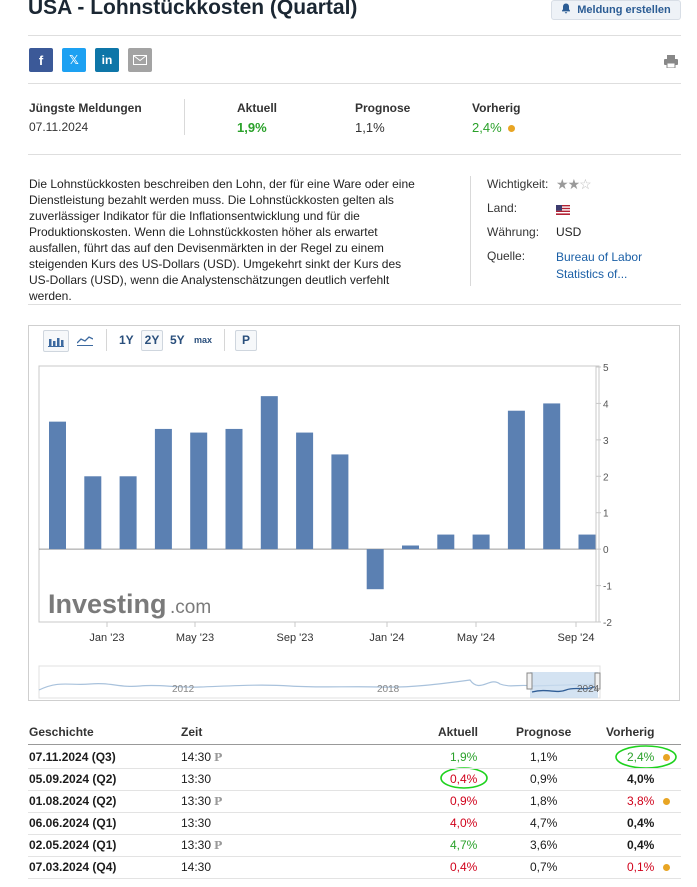 This screenshot has width=697, height=887. What do you see at coordinates (649, 801) in the screenshot?
I see `row-previous: 3,8%` at bounding box center [649, 801].